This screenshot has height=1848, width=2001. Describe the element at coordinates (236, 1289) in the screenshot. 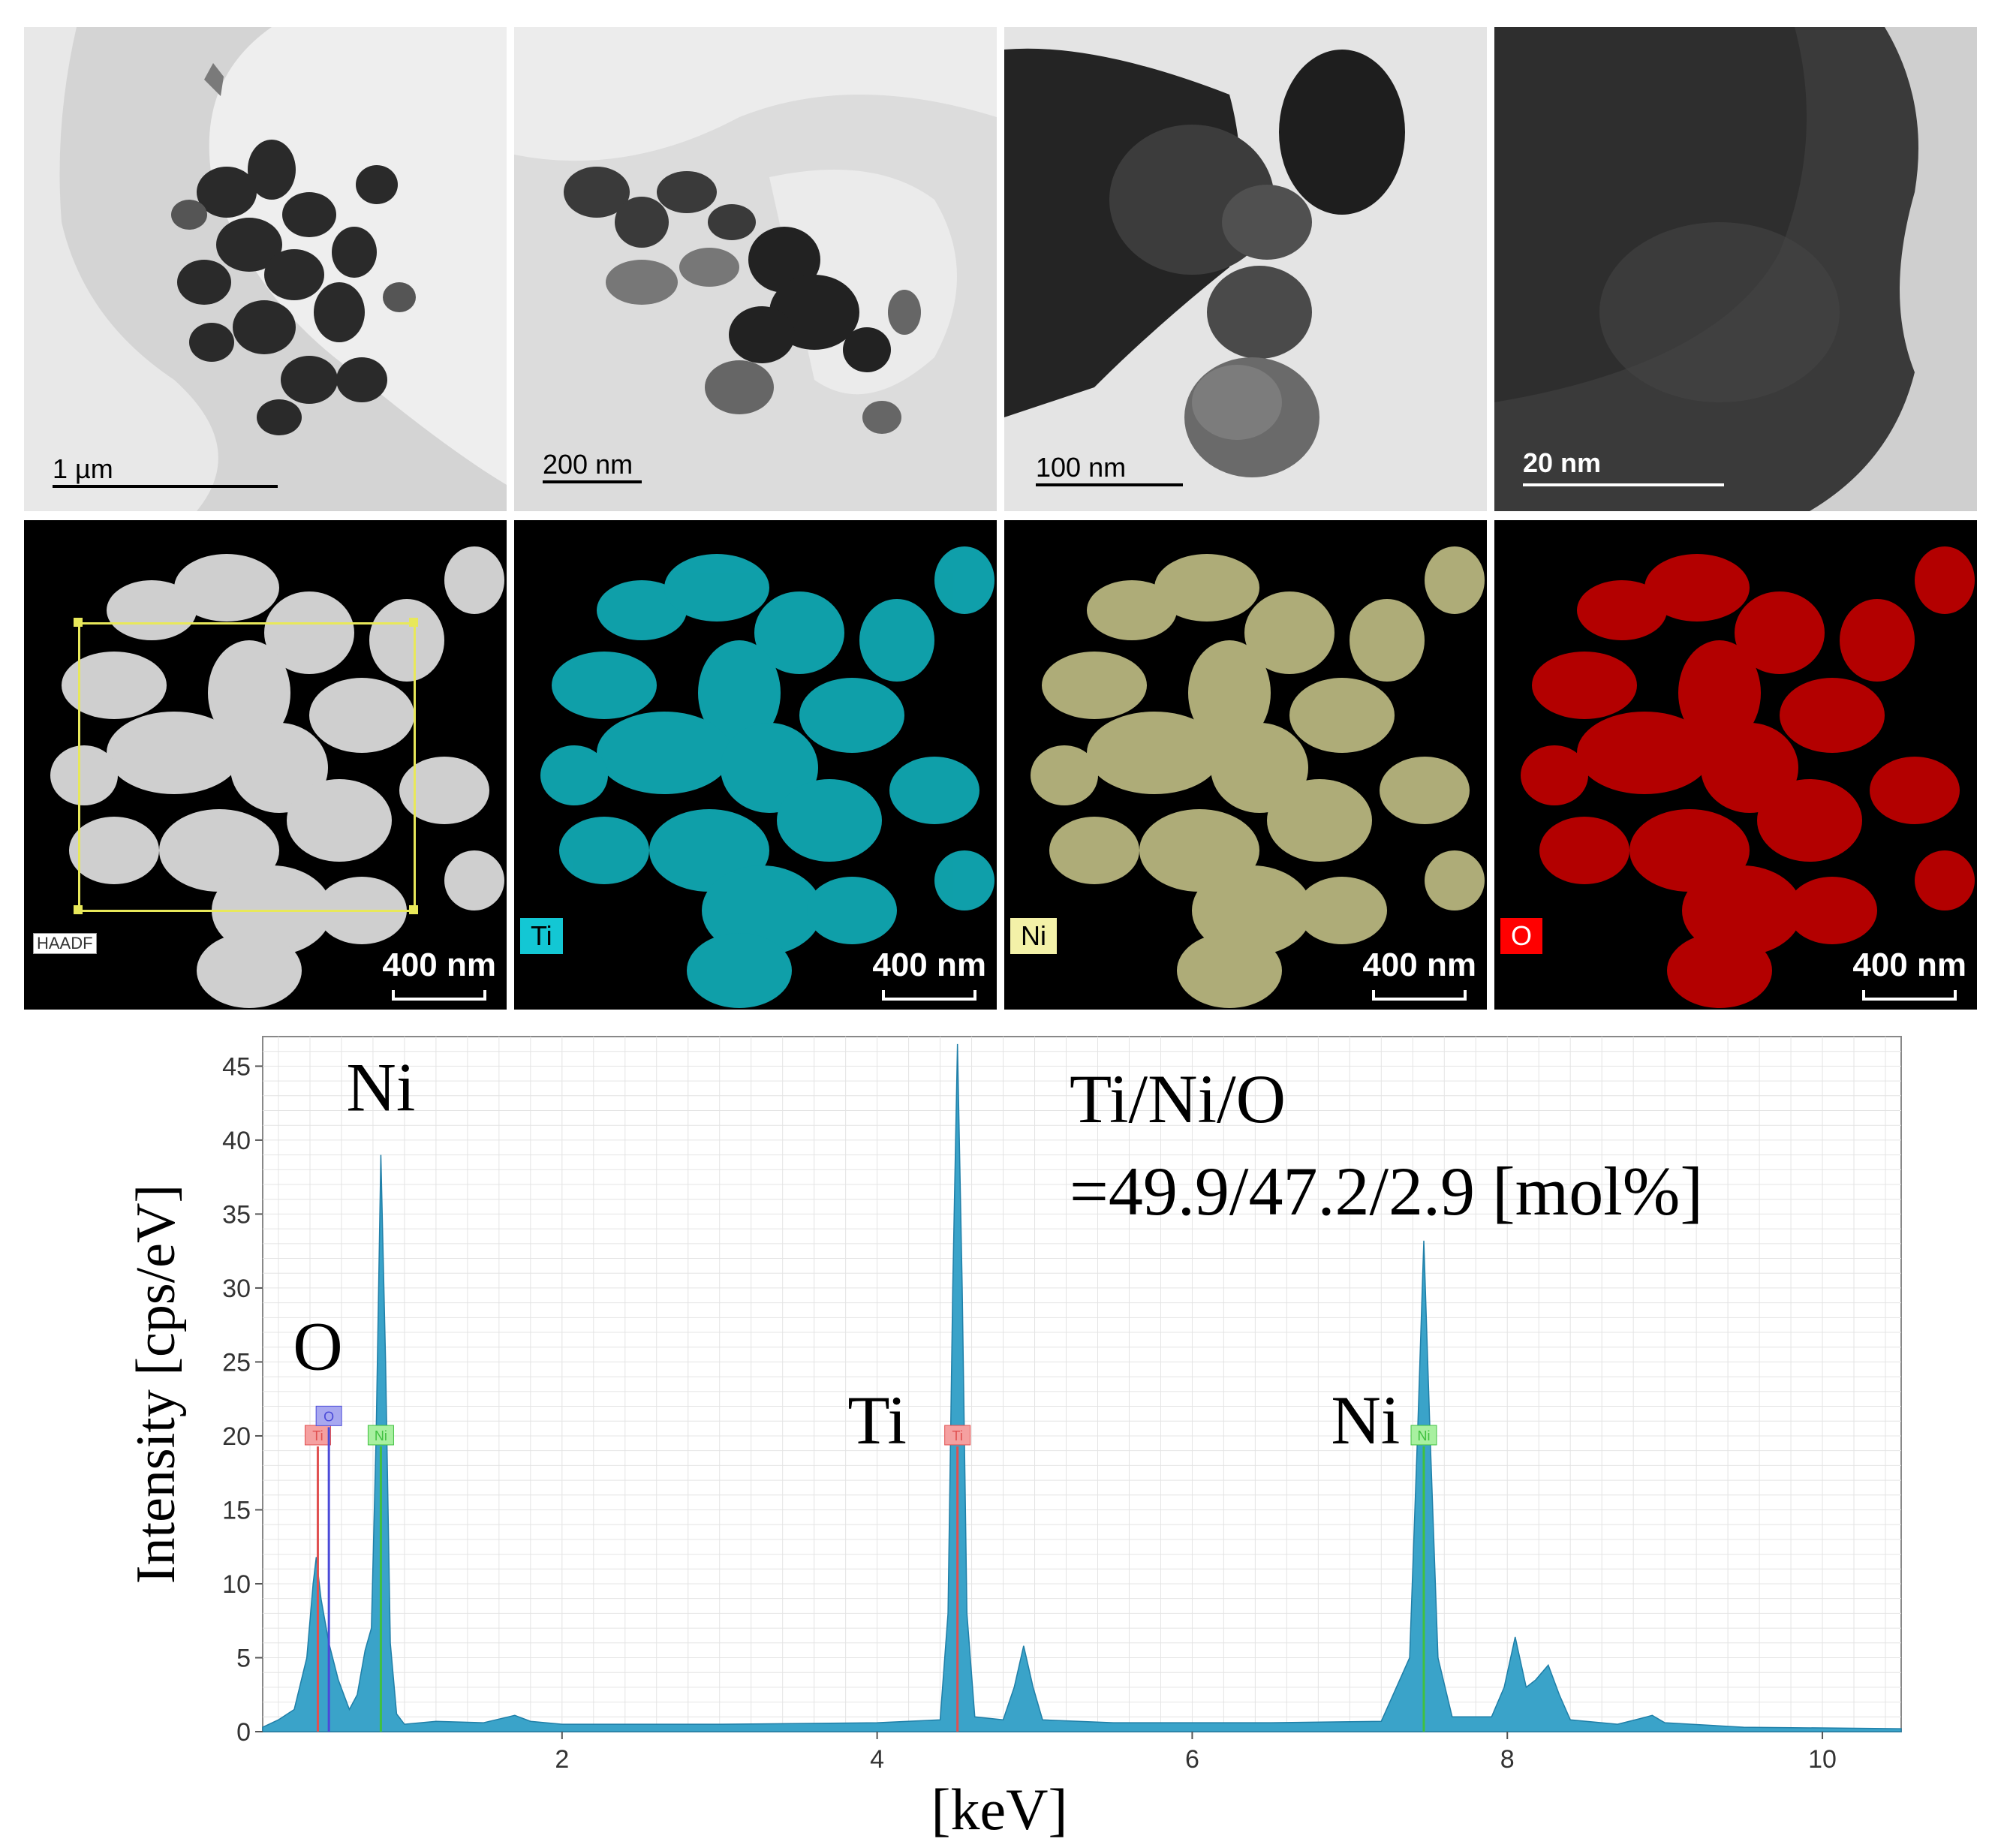

I see `y-tick-label: 30` at that location.